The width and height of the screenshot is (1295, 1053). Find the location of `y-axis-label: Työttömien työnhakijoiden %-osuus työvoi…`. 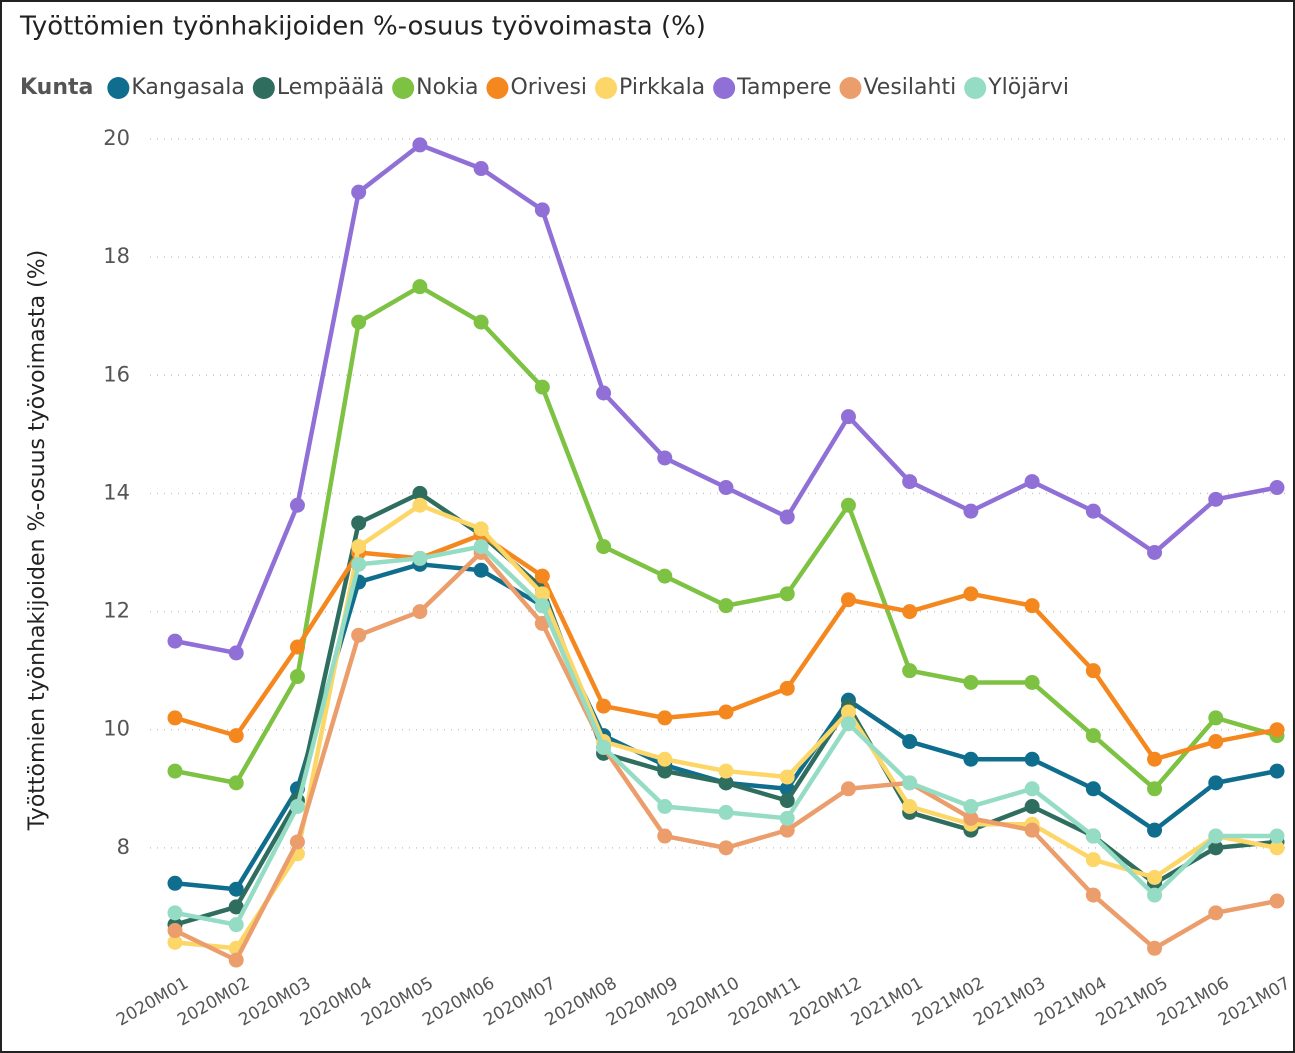

y-axis-label: Työttömien työnhakijoiden %-osuus työvoi… is located at coordinates (37, 540).